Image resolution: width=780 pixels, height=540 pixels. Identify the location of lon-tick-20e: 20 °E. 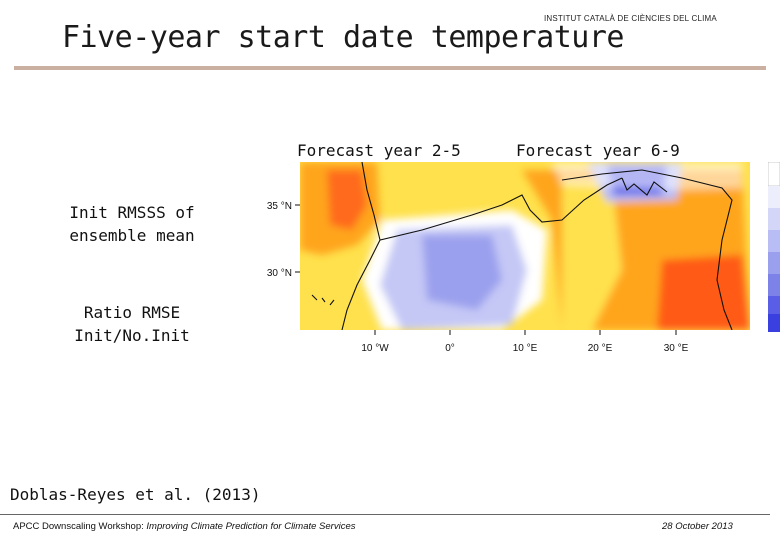
(600, 348).